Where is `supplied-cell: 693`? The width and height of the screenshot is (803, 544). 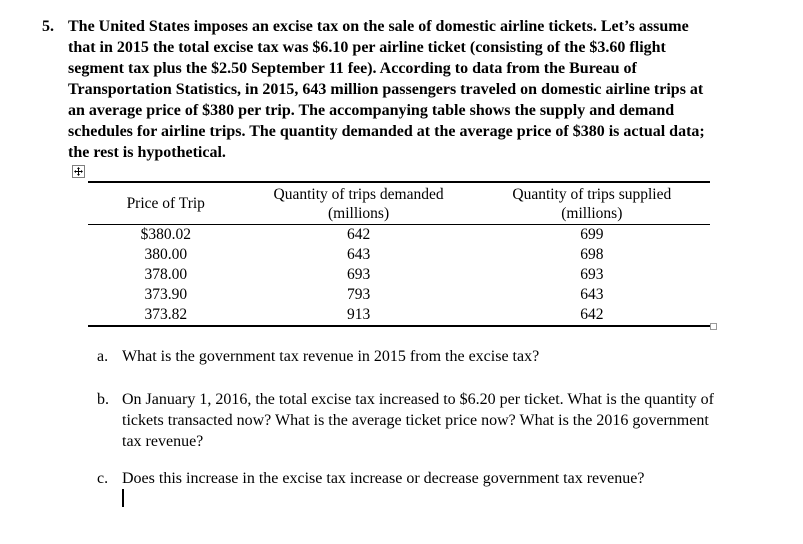 supplied-cell: 693 is located at coordinates (592, 274).